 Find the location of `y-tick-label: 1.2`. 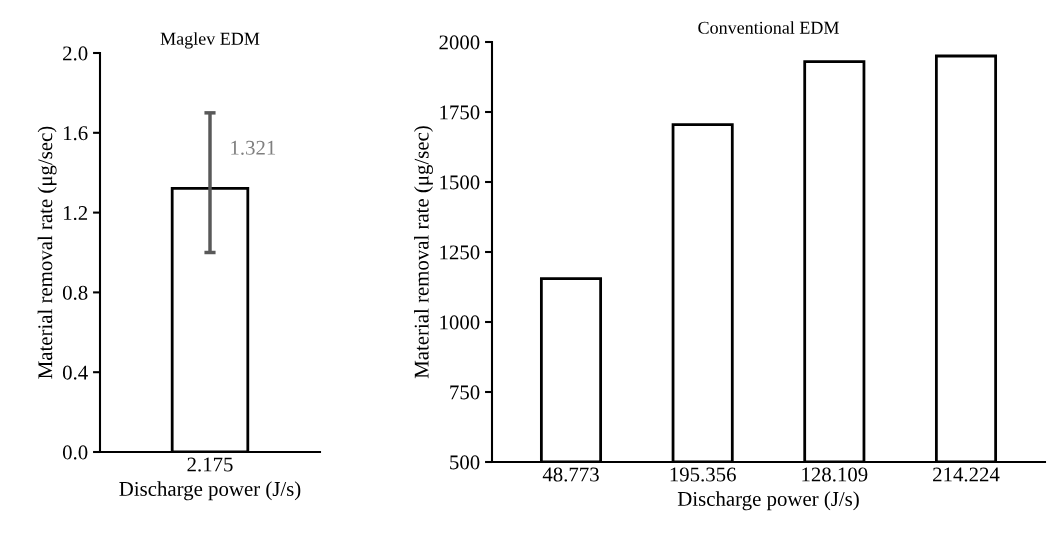

y-tick-label: 1.2 is located at coordinates (75, 213).